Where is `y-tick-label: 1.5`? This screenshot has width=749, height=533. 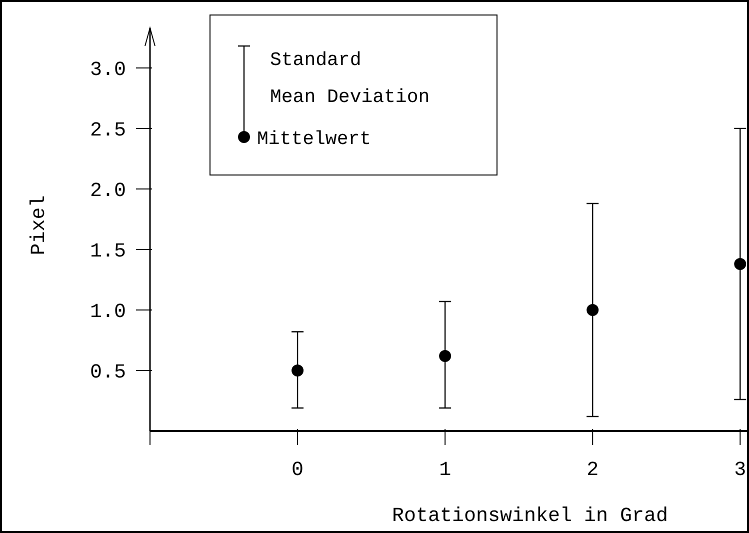 y-tick-label: 1.5 is located at coordinates (108, 252).